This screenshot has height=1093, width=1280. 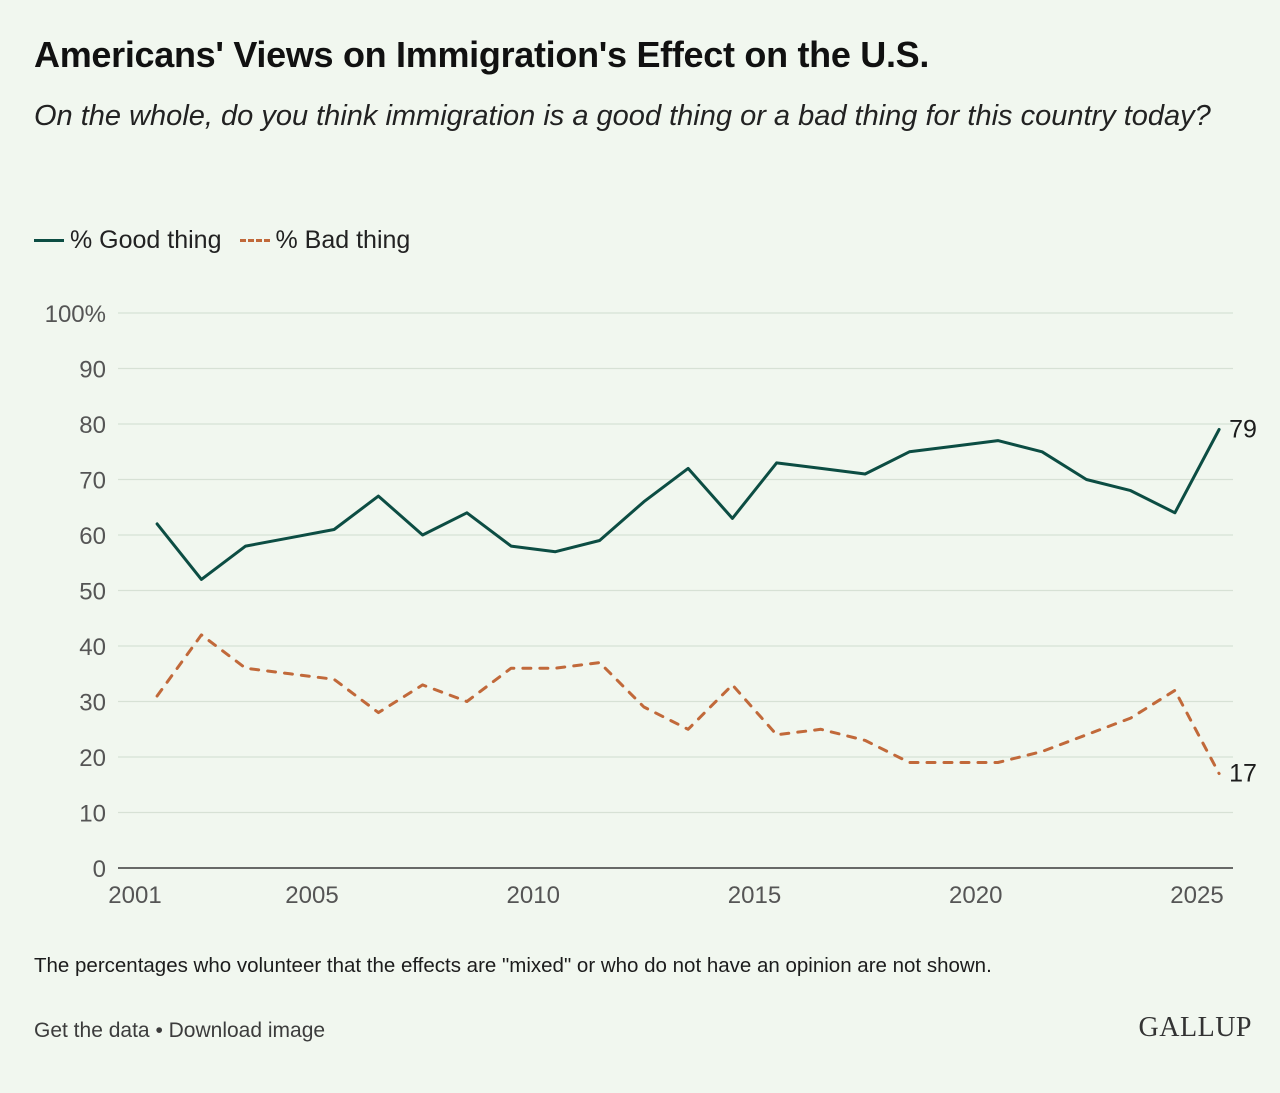 I want to click on chart-links: Get the data • Download image, so click(x=179, y=1031).